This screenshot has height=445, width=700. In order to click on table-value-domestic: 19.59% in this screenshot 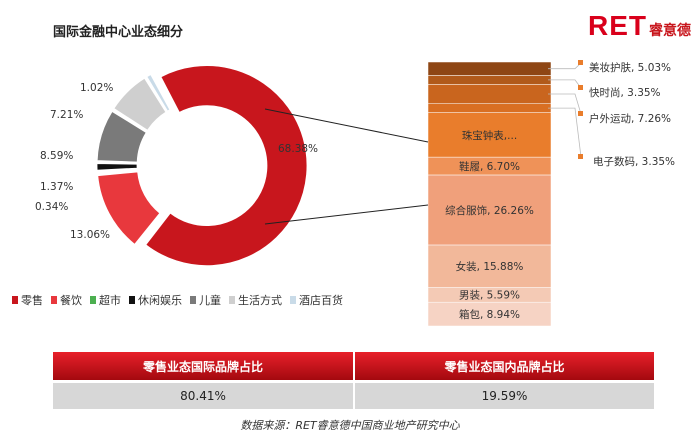, I will do `click(505, 394)`.